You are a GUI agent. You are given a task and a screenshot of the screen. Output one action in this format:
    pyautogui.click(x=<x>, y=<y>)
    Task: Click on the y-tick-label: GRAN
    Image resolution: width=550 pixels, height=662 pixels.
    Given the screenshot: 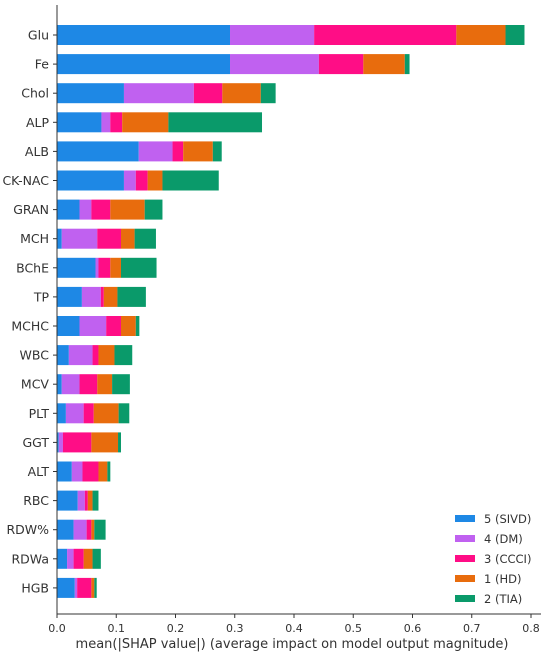 What is the action you would take?
    pyautogui.click(x=31, y=209)
    